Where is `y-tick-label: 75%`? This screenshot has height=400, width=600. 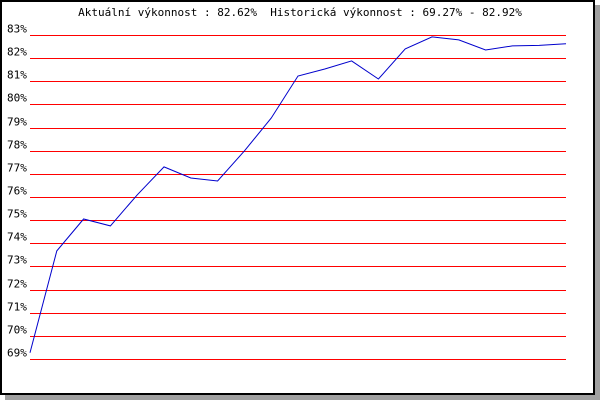 y-tick-label: 75% is located at coordinates (17, 214).